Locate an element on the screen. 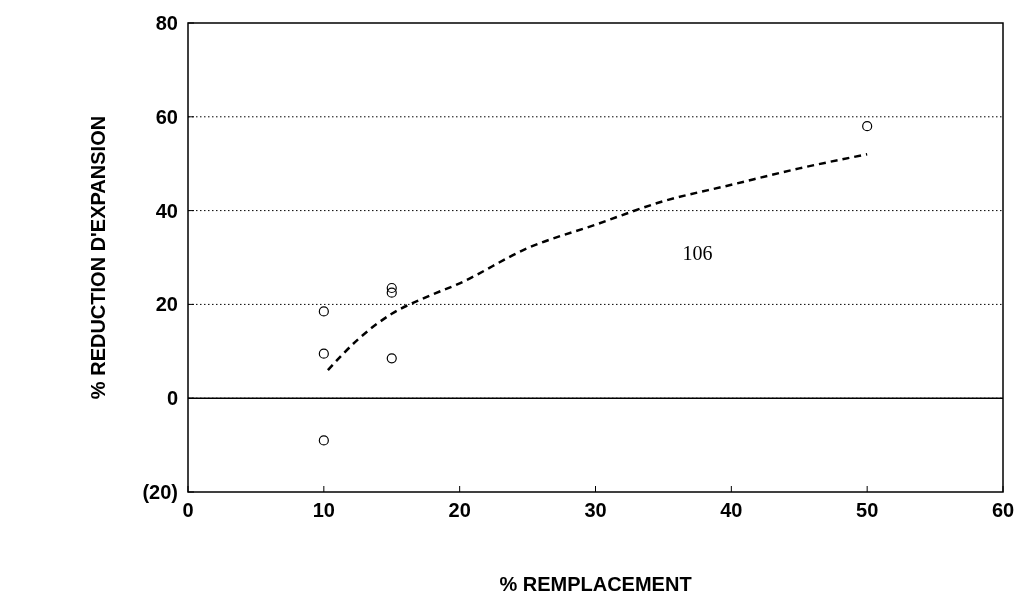 The height and width of the screenshot is (609, 1022). y-tick-label: 80 is located at coordinates (166, 23).